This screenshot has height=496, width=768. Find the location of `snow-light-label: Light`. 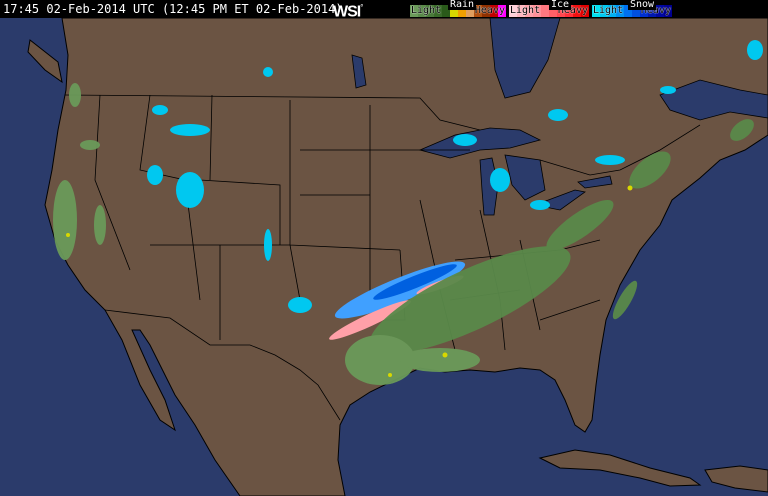

snow-light-label: Light is located at coordinates (608, 10).